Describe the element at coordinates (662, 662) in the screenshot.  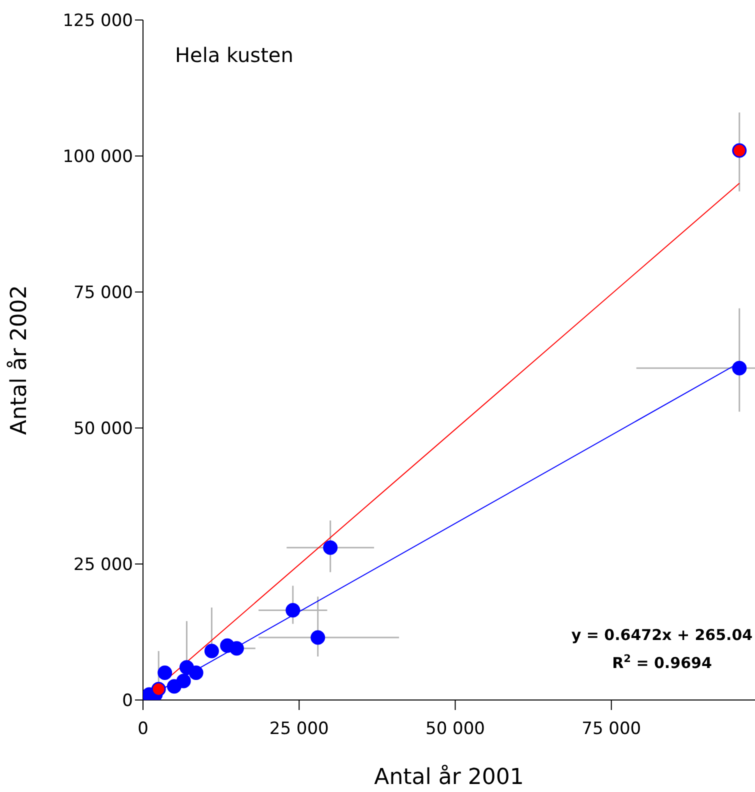
I see `annotation: R$^{2}$ = 0.9694` at that location.